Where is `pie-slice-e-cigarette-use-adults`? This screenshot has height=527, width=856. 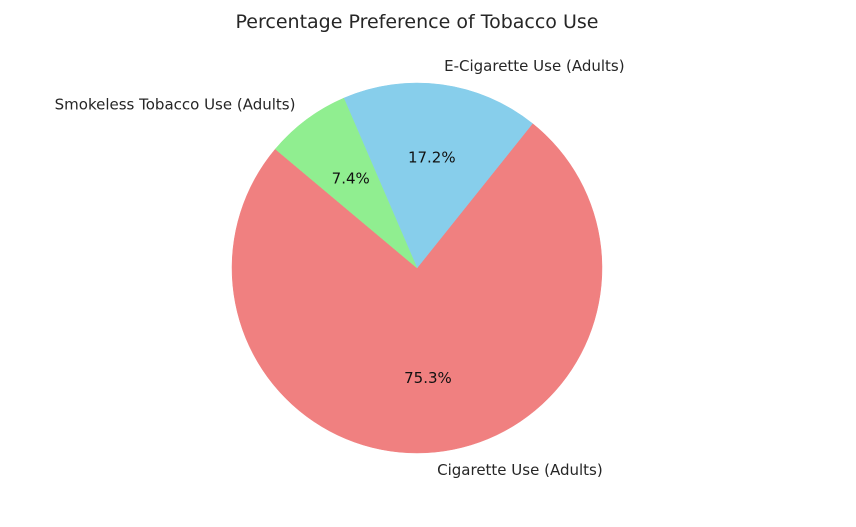
pie-slice-e-cigarette-use-adults is located at coordinates (438, 175).